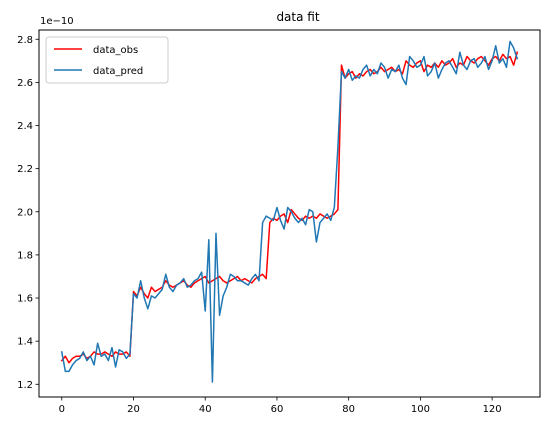 Image resolution: width=547 pixels, height=433 pixels. What do you see at coordinates (25, 212) in the screenshot?
I see `y-tick-label: 2.0` at bounding box center [25, 212].